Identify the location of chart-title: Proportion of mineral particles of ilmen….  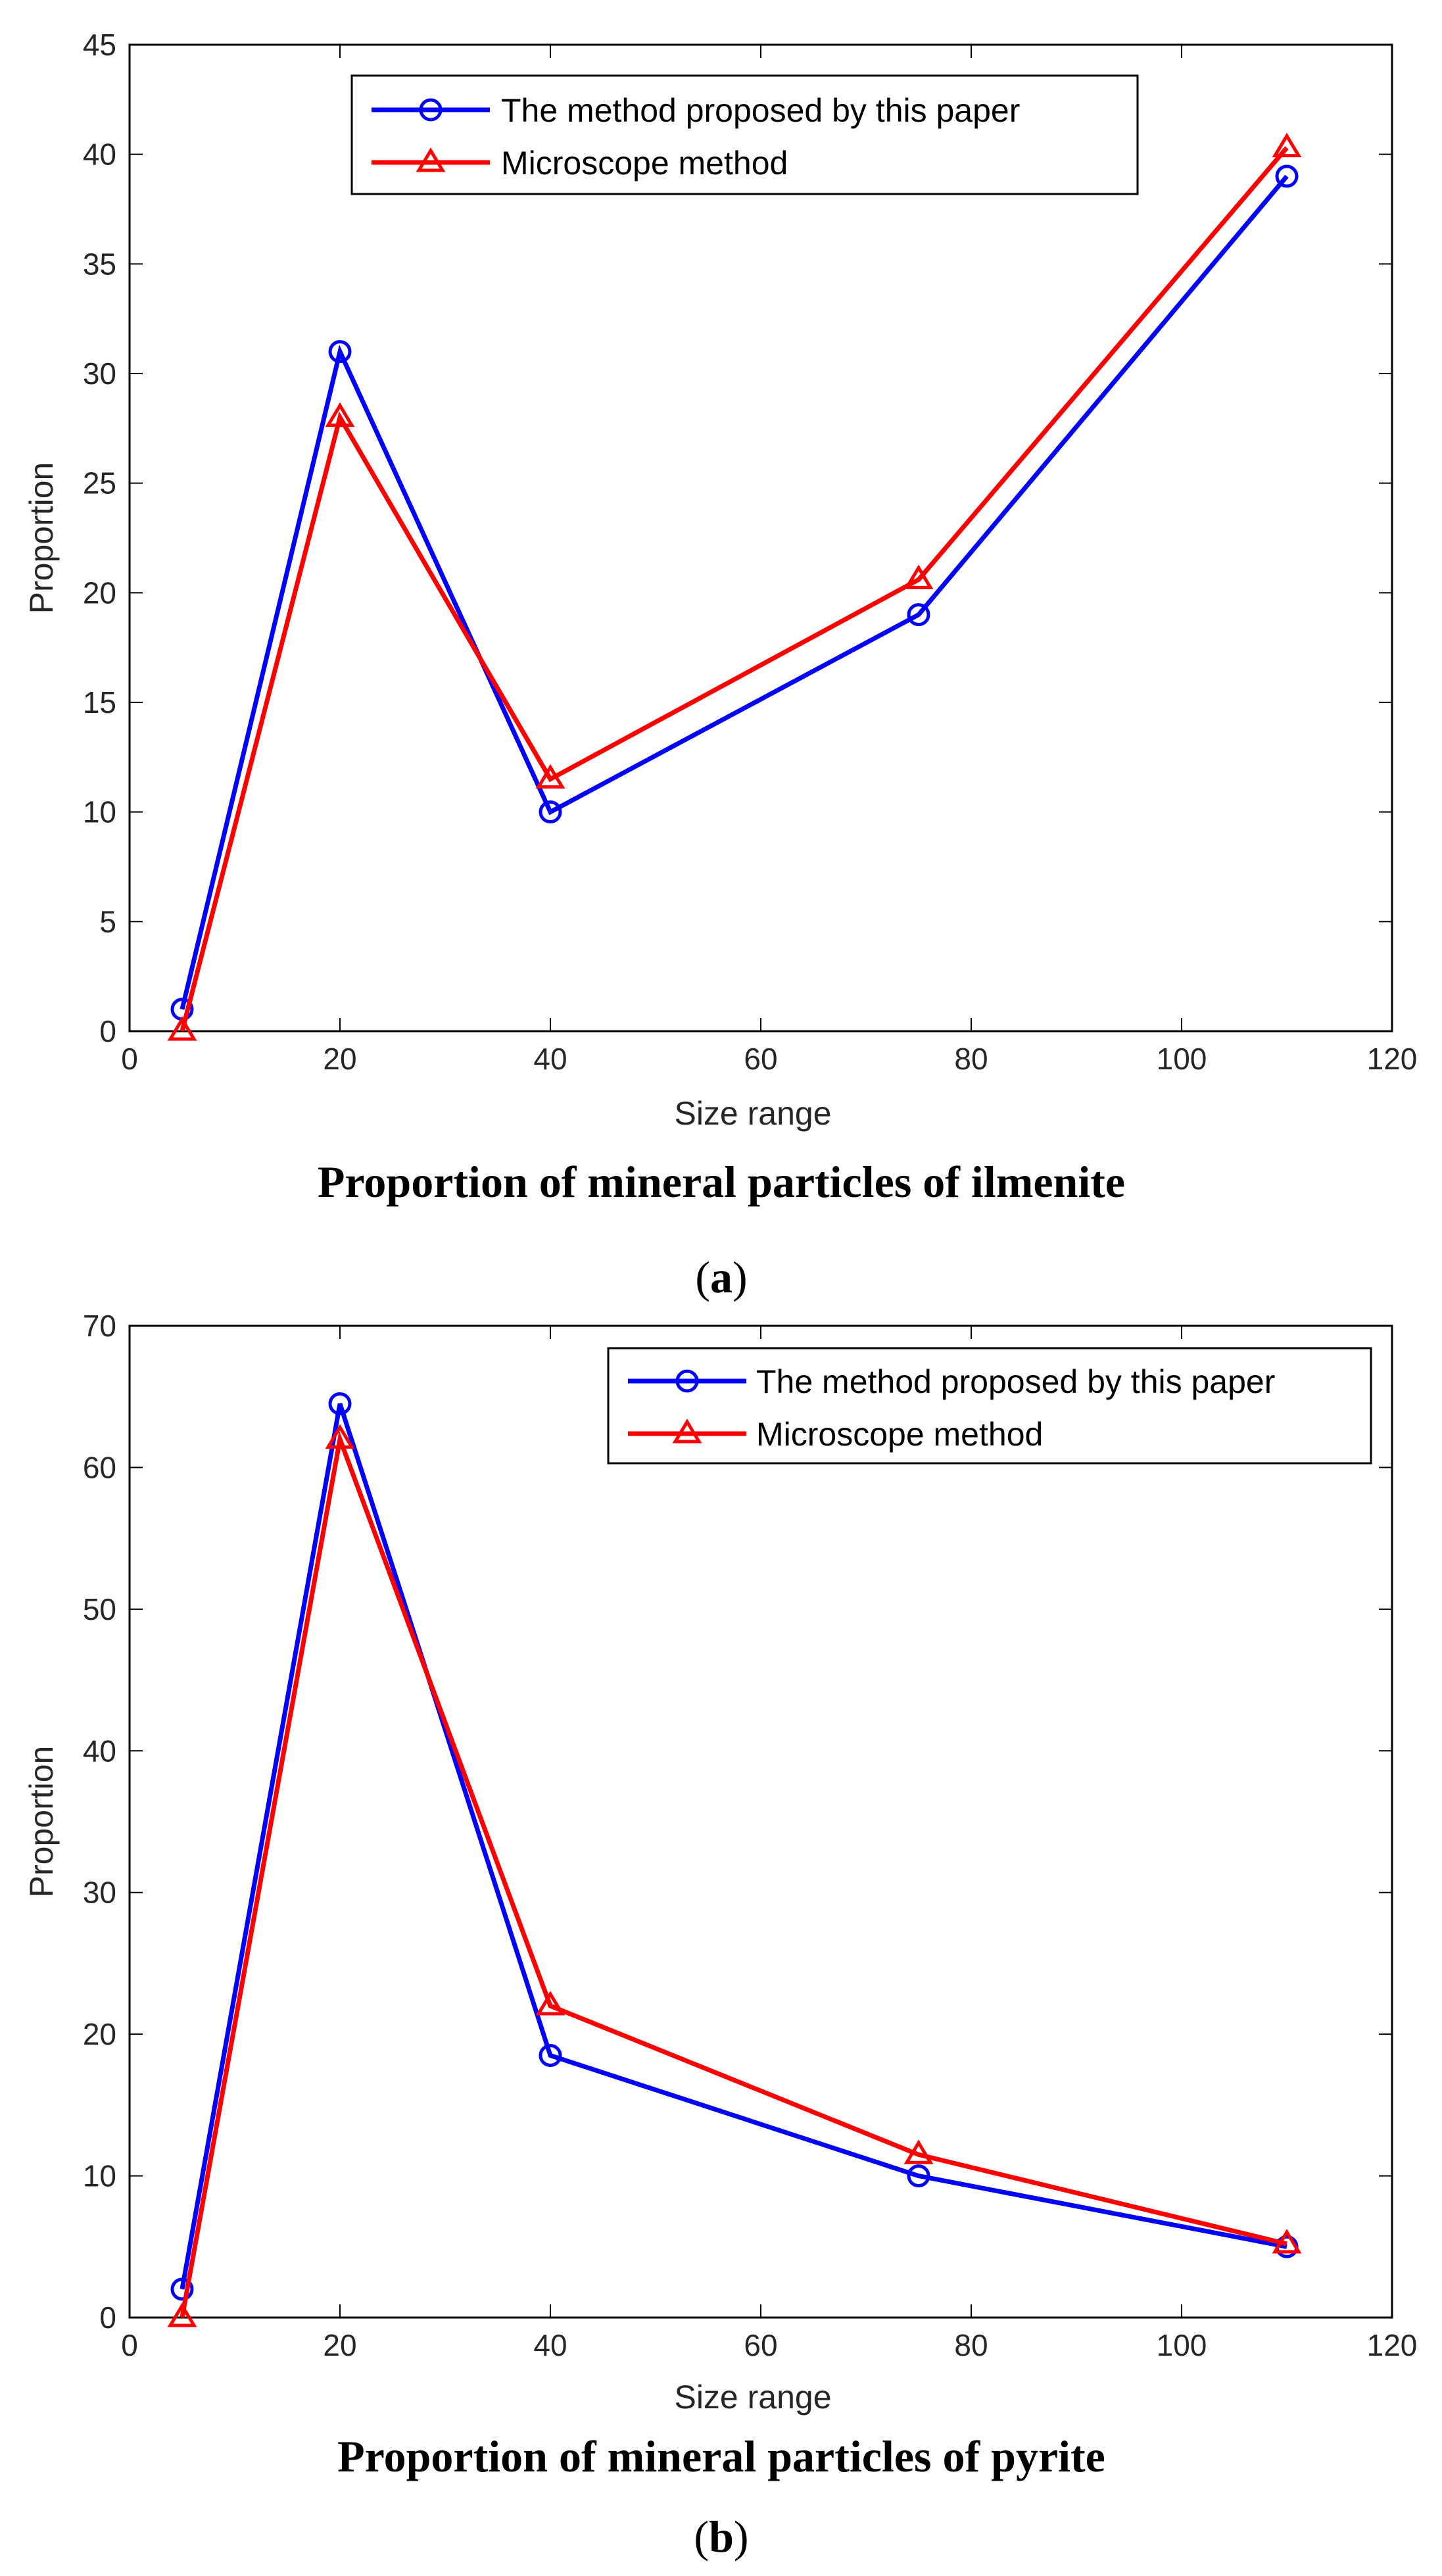
(721, 1182).